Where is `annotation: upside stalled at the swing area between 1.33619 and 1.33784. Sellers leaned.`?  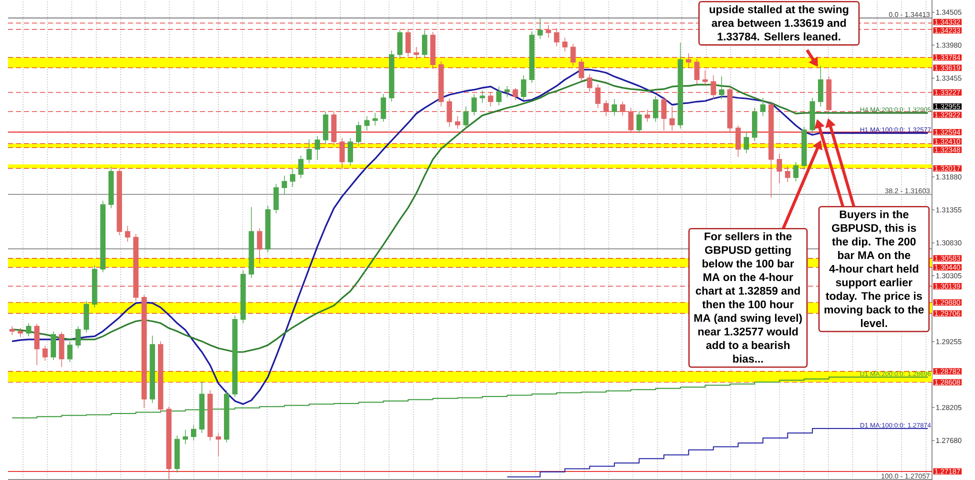
annotation: upside stalled at the swing area between 1.33619 and 1.33784. Sellers leaned. is located at coordinates (779, 22).